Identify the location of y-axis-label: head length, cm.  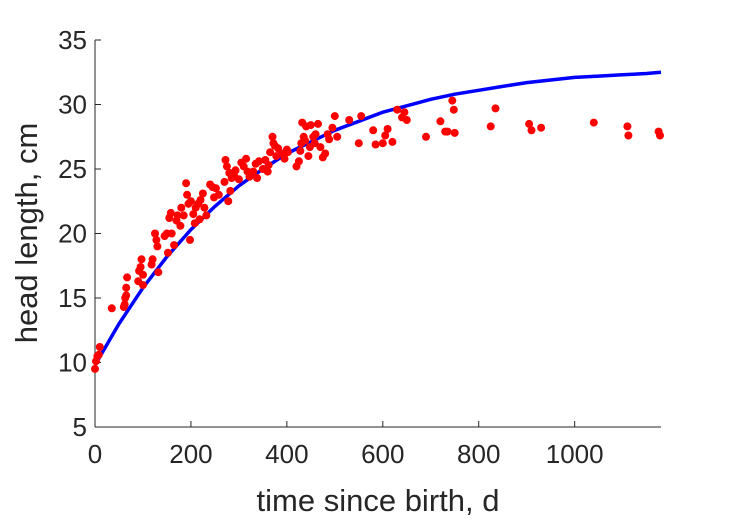
(26, 233).